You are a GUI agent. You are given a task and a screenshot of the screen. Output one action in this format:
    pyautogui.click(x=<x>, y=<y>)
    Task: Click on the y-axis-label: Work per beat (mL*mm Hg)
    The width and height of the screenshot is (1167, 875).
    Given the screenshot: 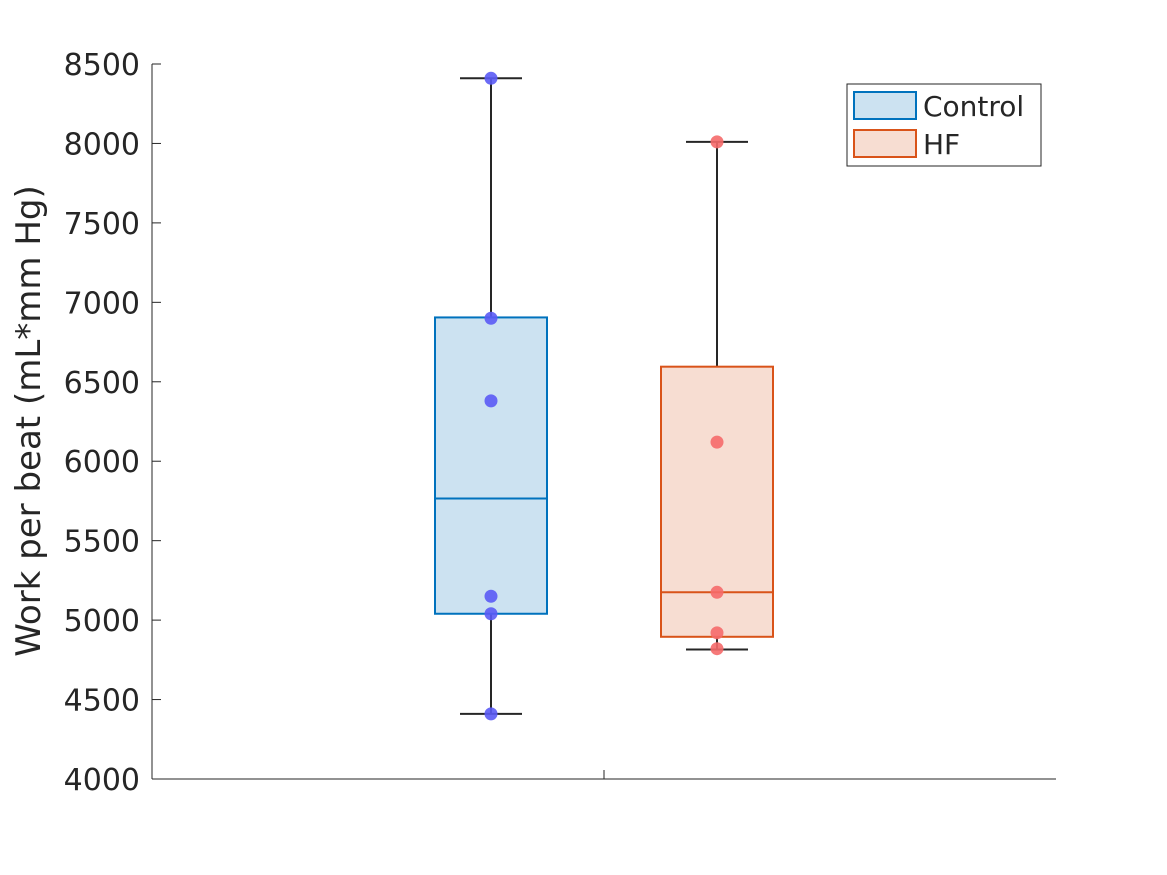 What is the action you would take?
    pyautogui.click(x=29, y=420)
    